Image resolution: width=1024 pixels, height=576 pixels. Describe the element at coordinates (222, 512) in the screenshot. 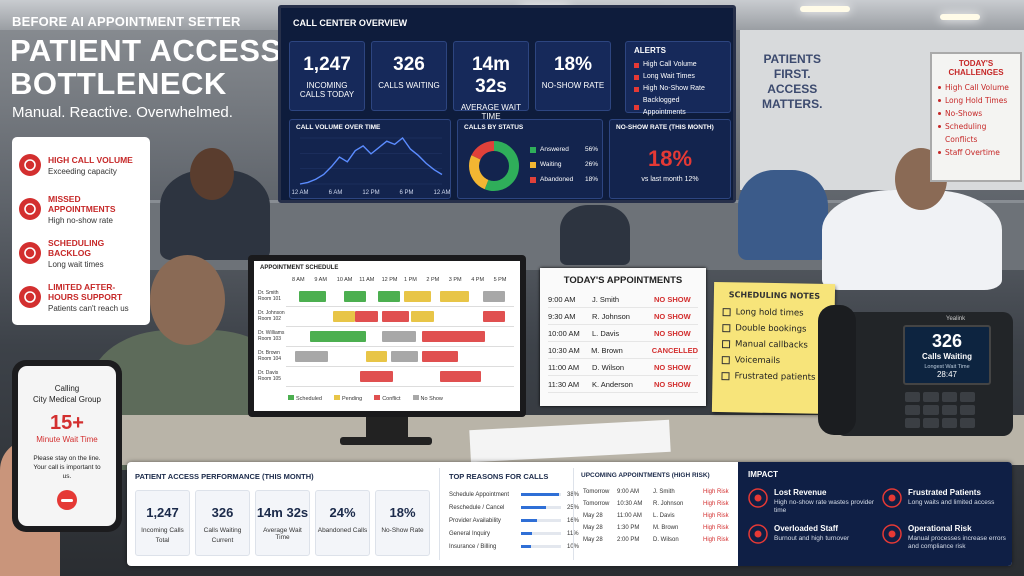

I see `metric-value: 326` at that location.